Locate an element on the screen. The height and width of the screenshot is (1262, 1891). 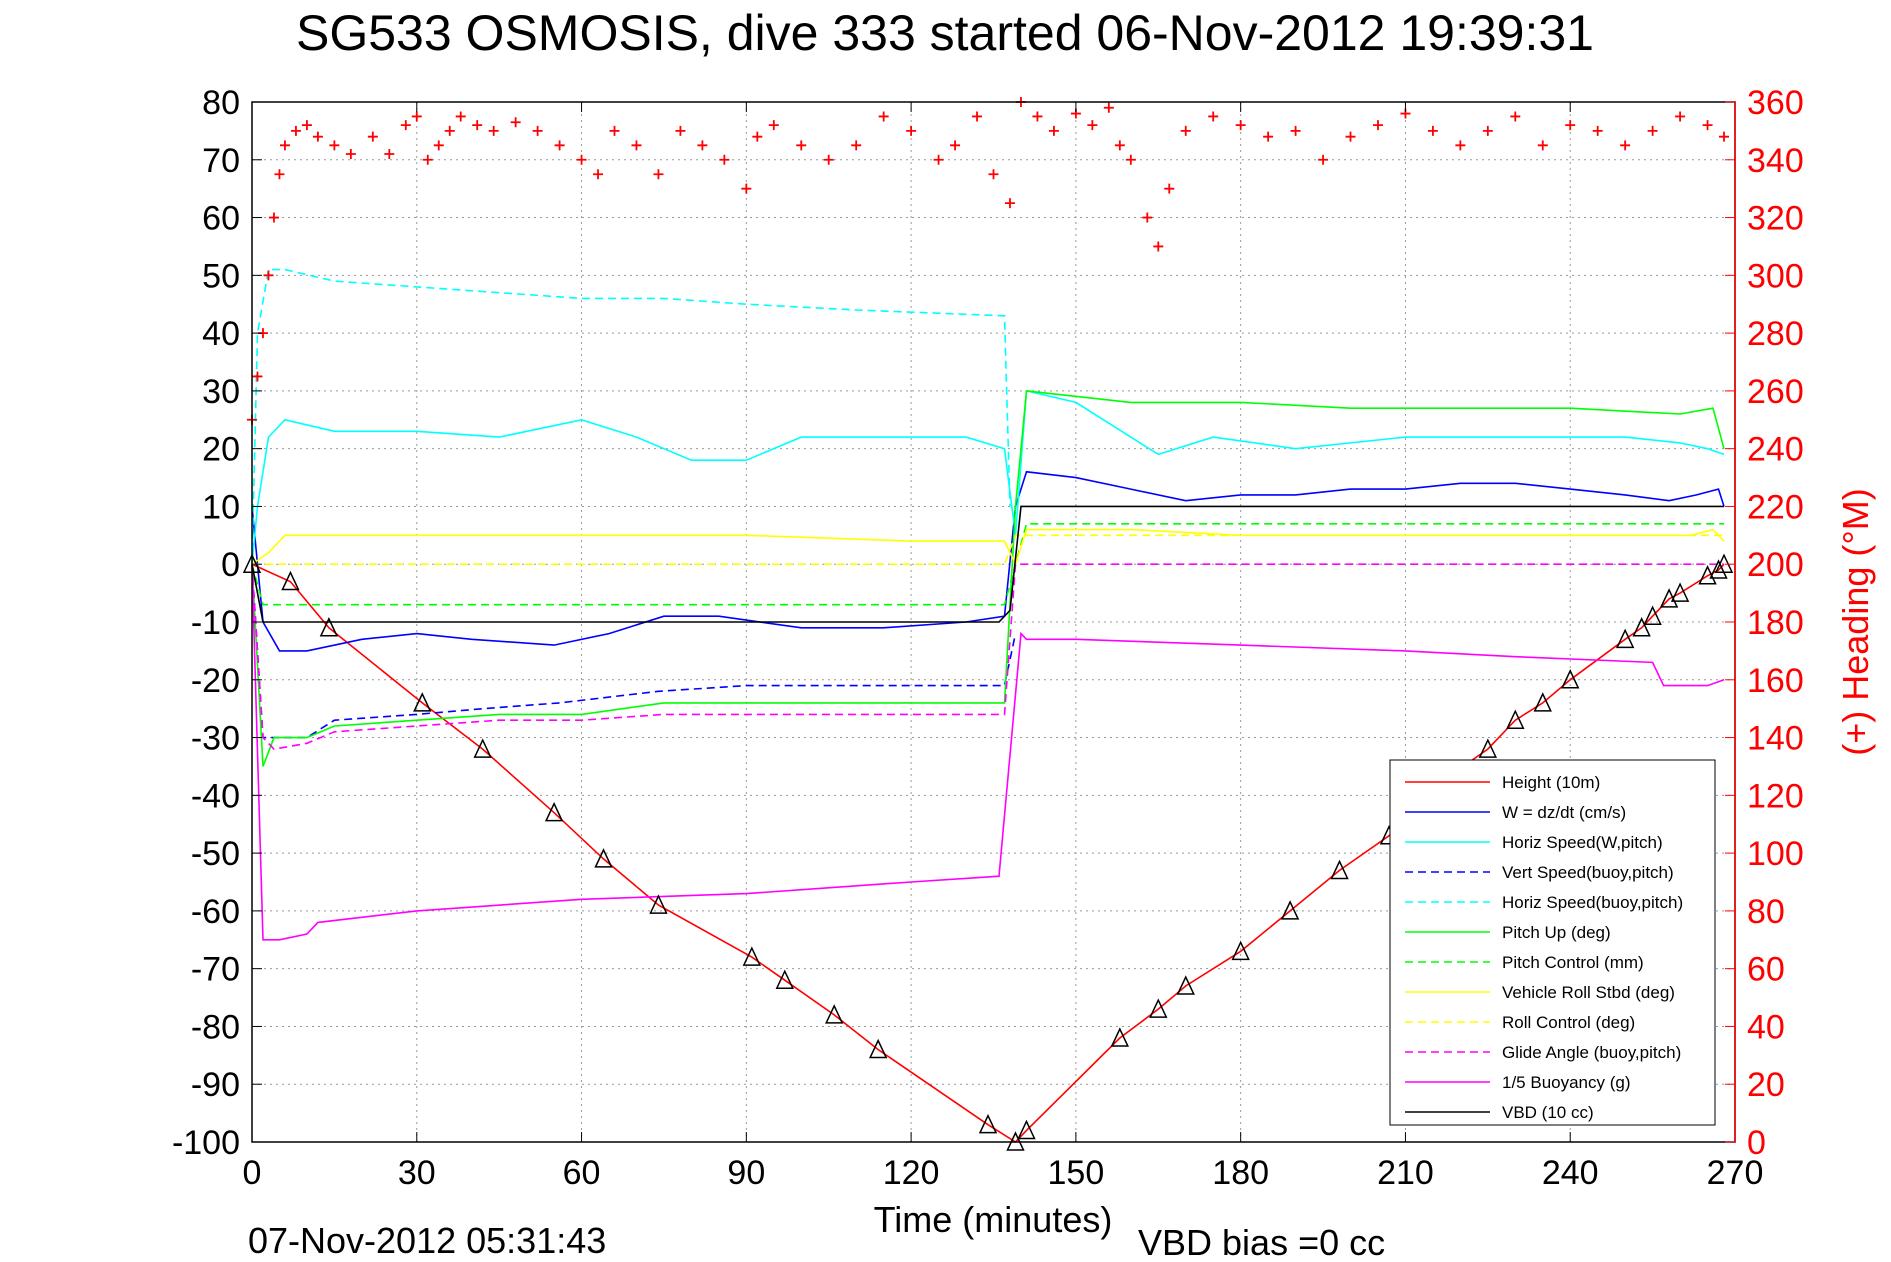
y-right-tick-label: 280 is located at coordinates (1775, 334).